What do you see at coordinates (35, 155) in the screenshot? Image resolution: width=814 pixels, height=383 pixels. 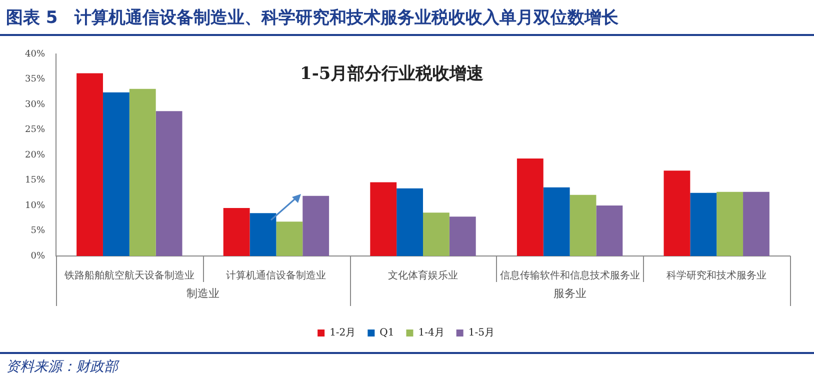 I see `y-tick-label: 20%` at bounding box center [35, 155].